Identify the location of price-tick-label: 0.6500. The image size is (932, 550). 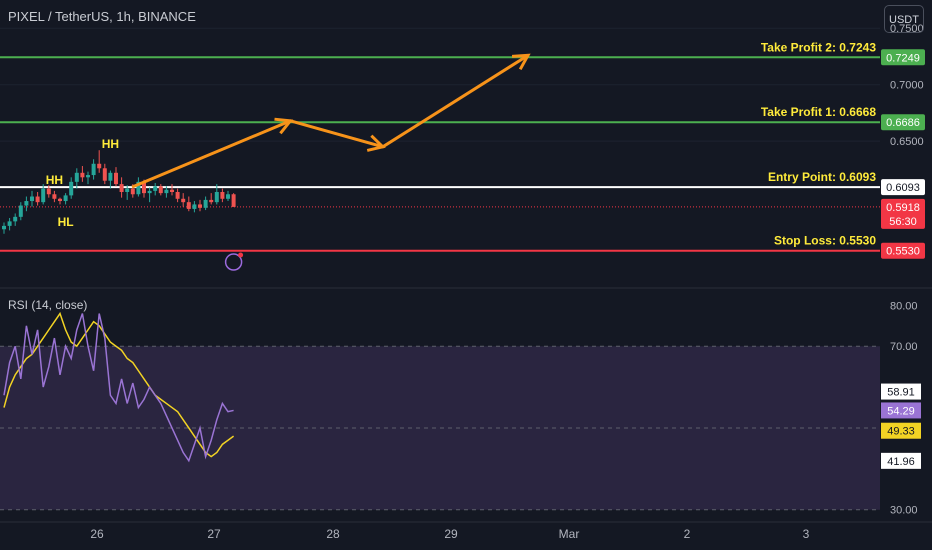
(907, 142).